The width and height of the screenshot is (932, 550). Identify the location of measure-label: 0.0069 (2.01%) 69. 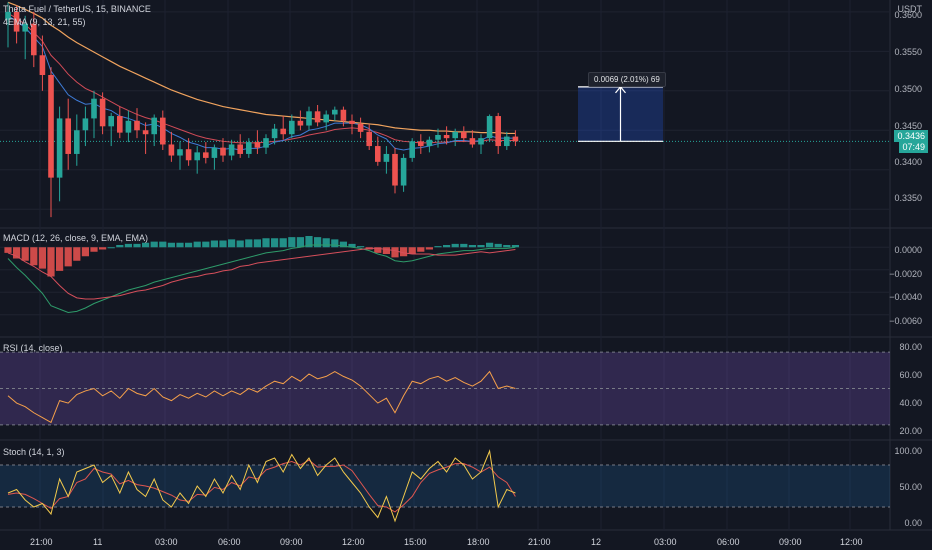
(627, 79).